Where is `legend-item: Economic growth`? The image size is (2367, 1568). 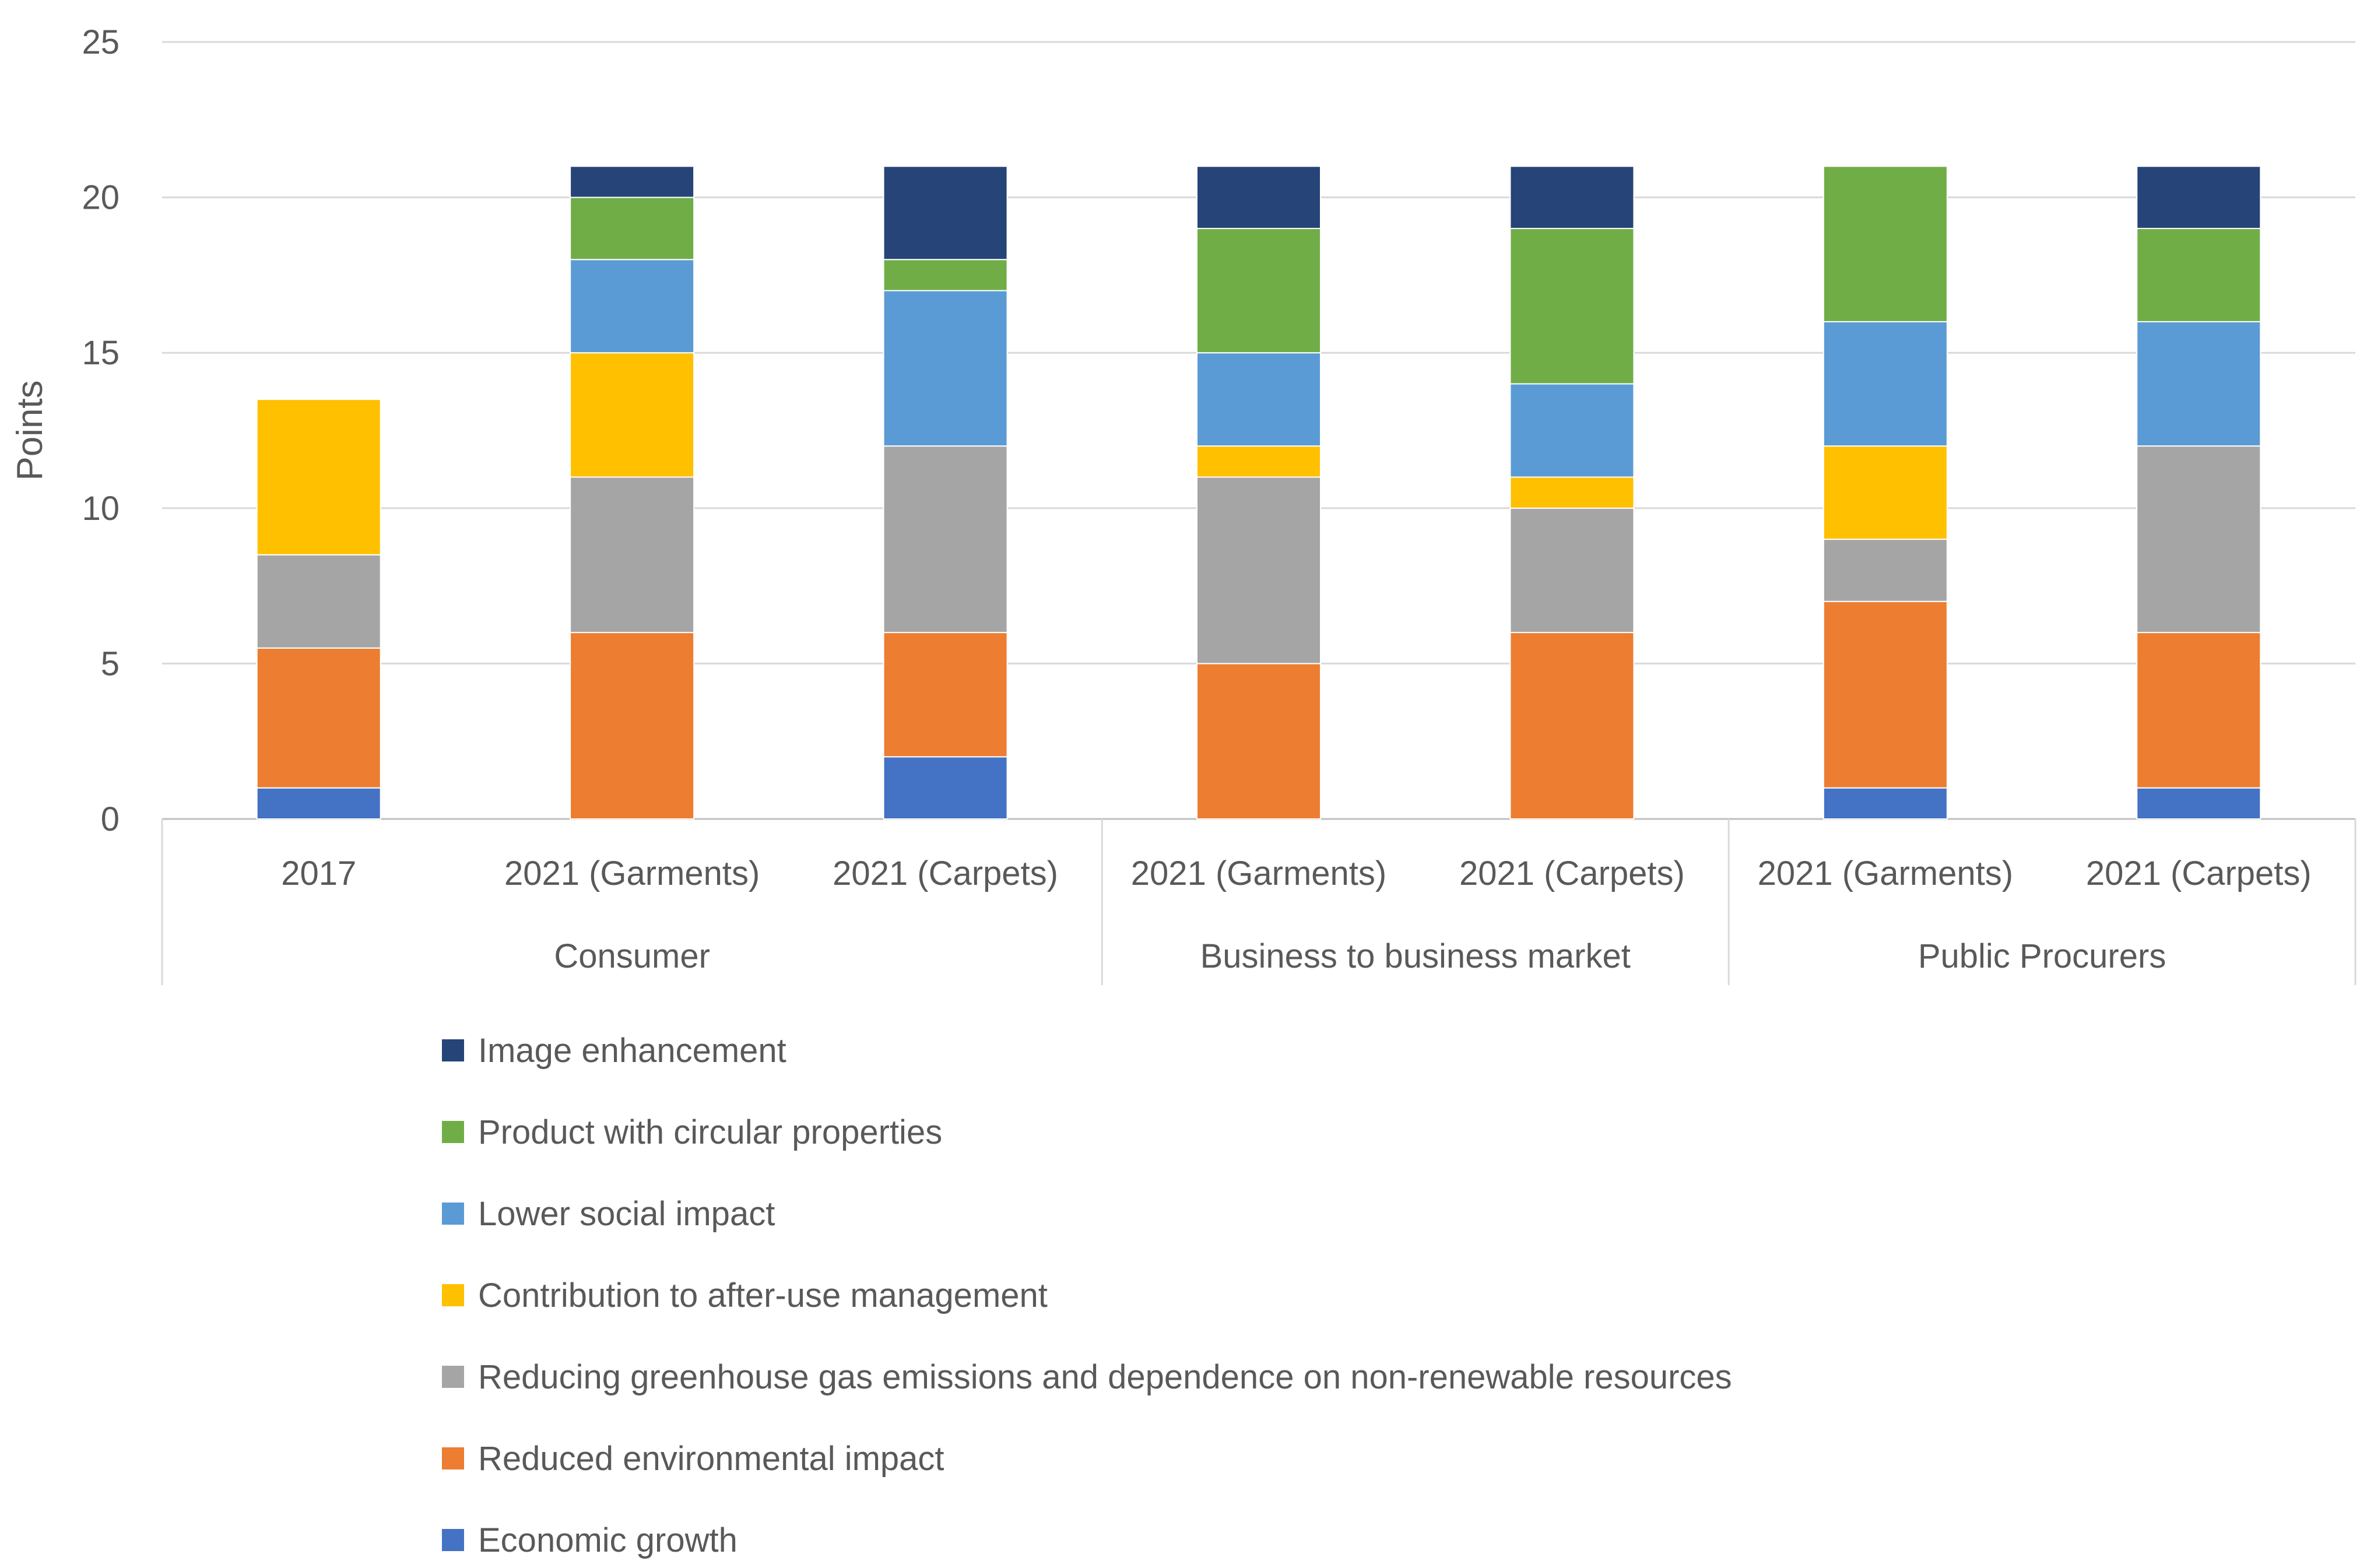 legend-item: Economic growth is located at coordinates (590, 1540).